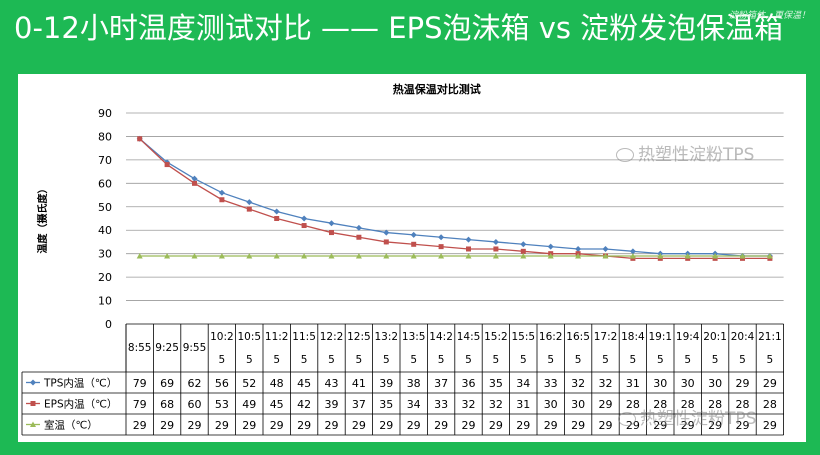  What do you see at coordinates (332, 337) in the screenshot?
I see `x-tick-label: 12:2` at bounding box center [332, 337].